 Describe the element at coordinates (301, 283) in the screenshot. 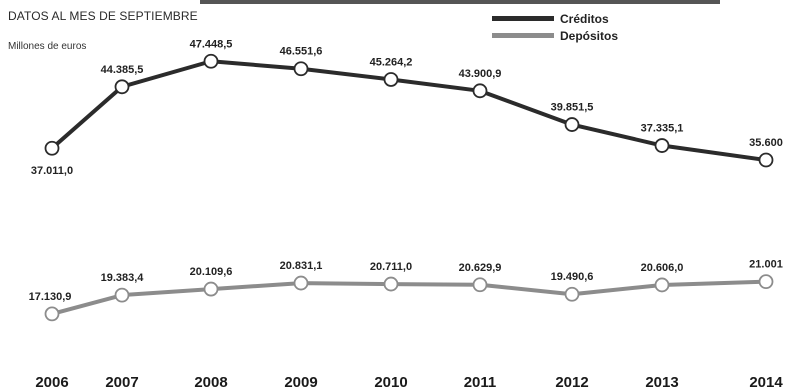

I see `data-point-depositos-2009` at that location.